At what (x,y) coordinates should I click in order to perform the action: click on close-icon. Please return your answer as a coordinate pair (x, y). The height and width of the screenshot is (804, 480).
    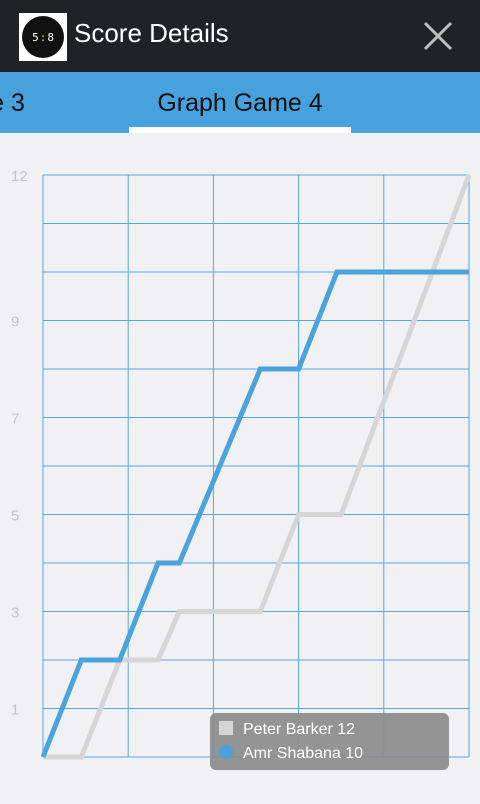
    Looking at the image, I should click on (438, 36).